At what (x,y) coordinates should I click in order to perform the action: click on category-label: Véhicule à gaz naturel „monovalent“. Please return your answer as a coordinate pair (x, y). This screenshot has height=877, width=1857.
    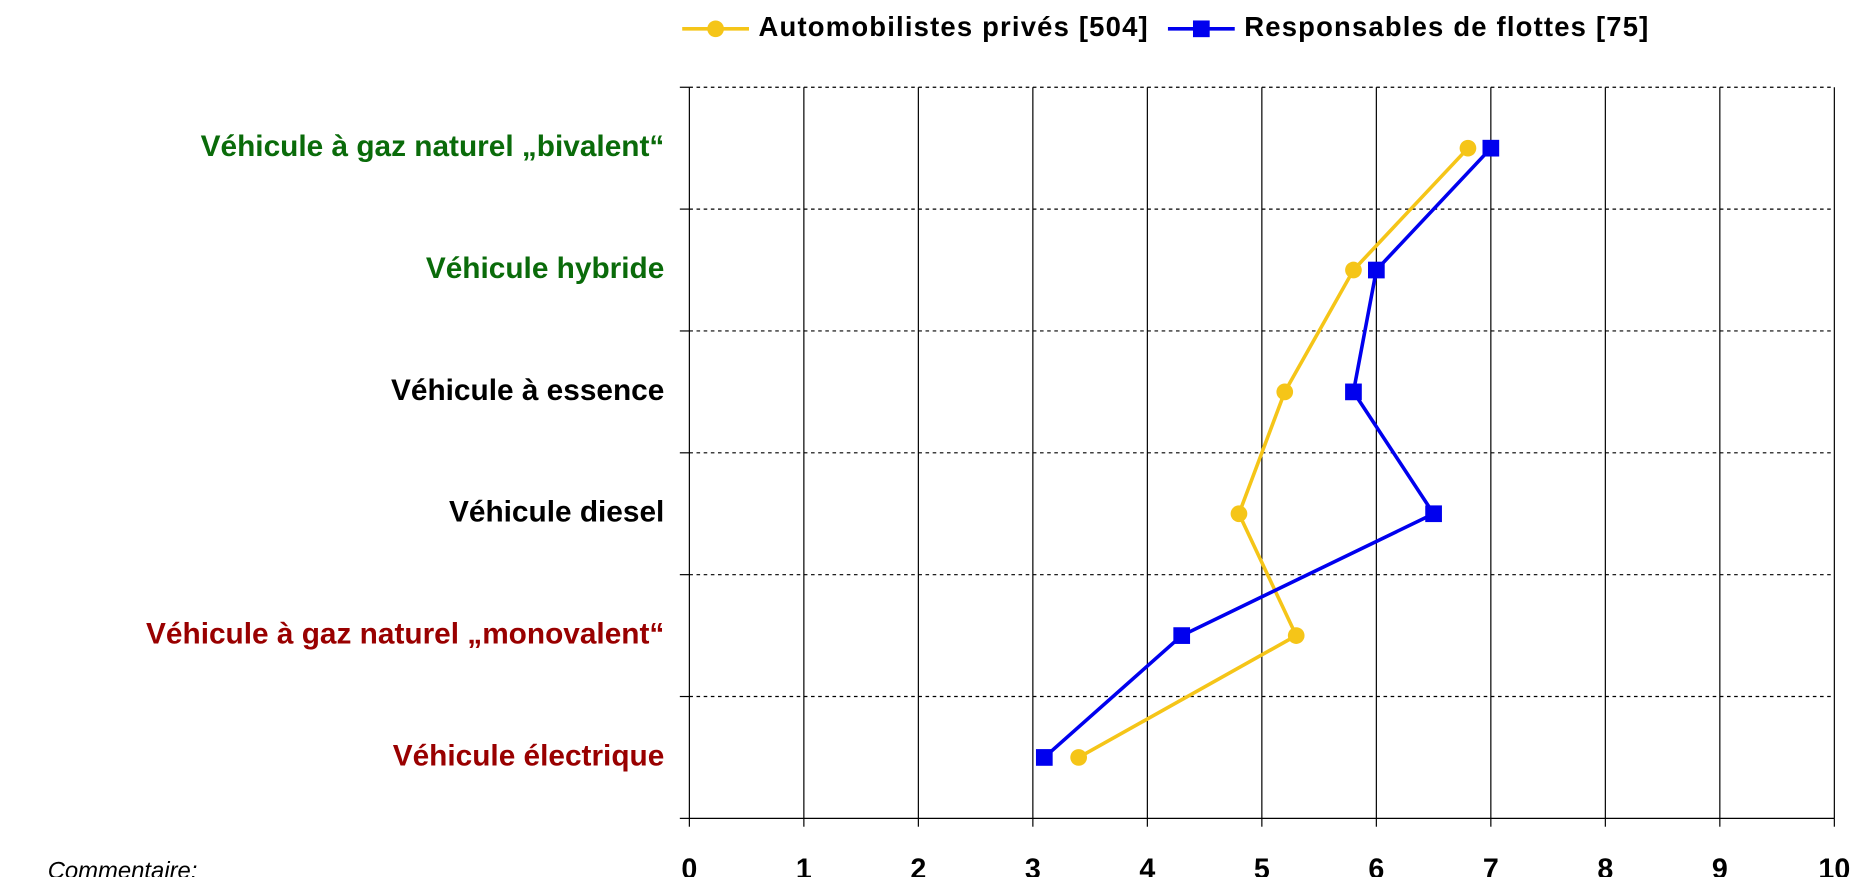
    Looking at the image, I should click on (405, 633).